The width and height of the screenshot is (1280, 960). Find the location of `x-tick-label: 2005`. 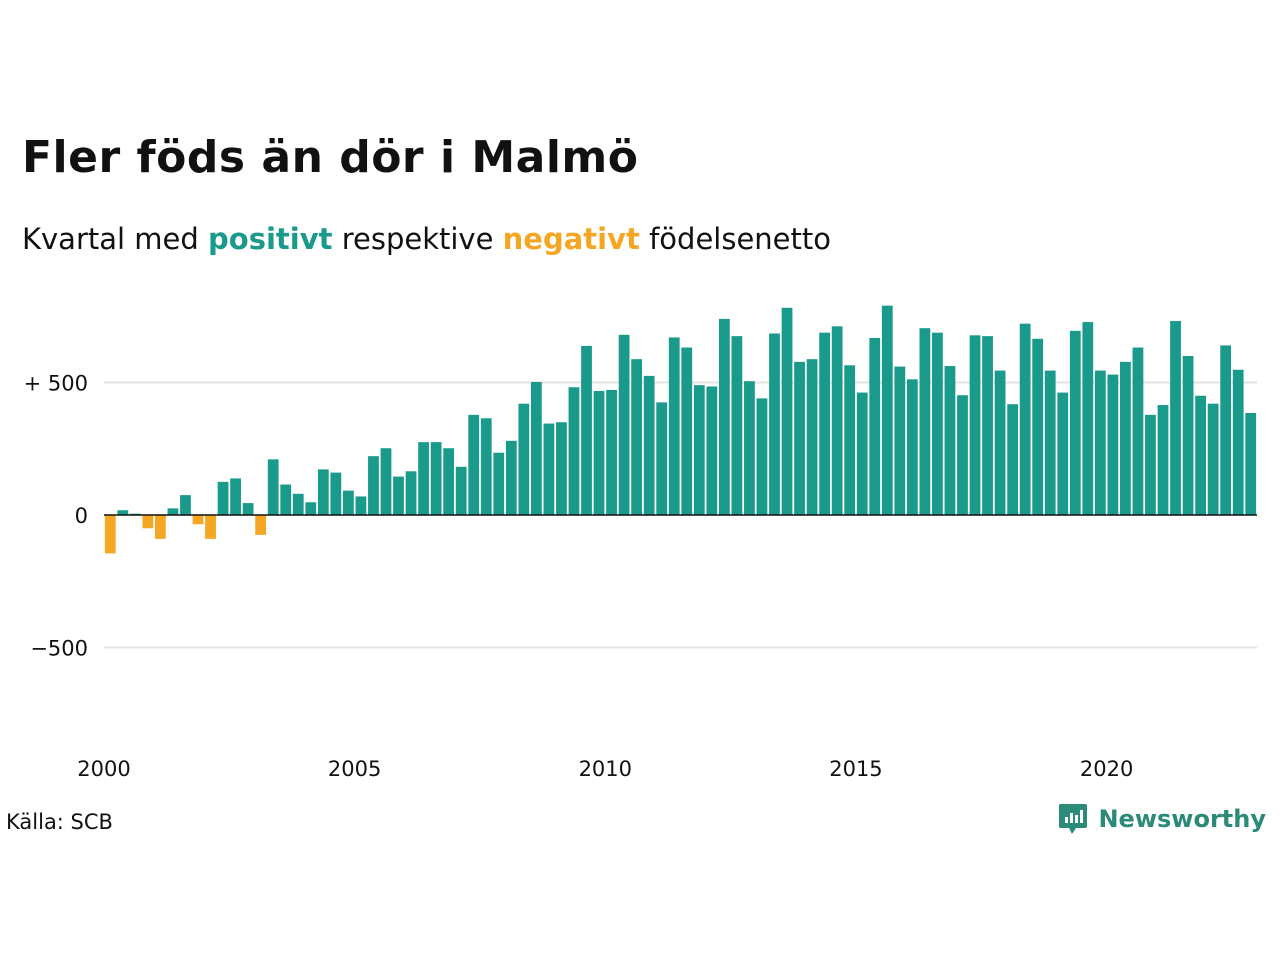

x-tick-label: 2005 is located at coordinates (354, 769).